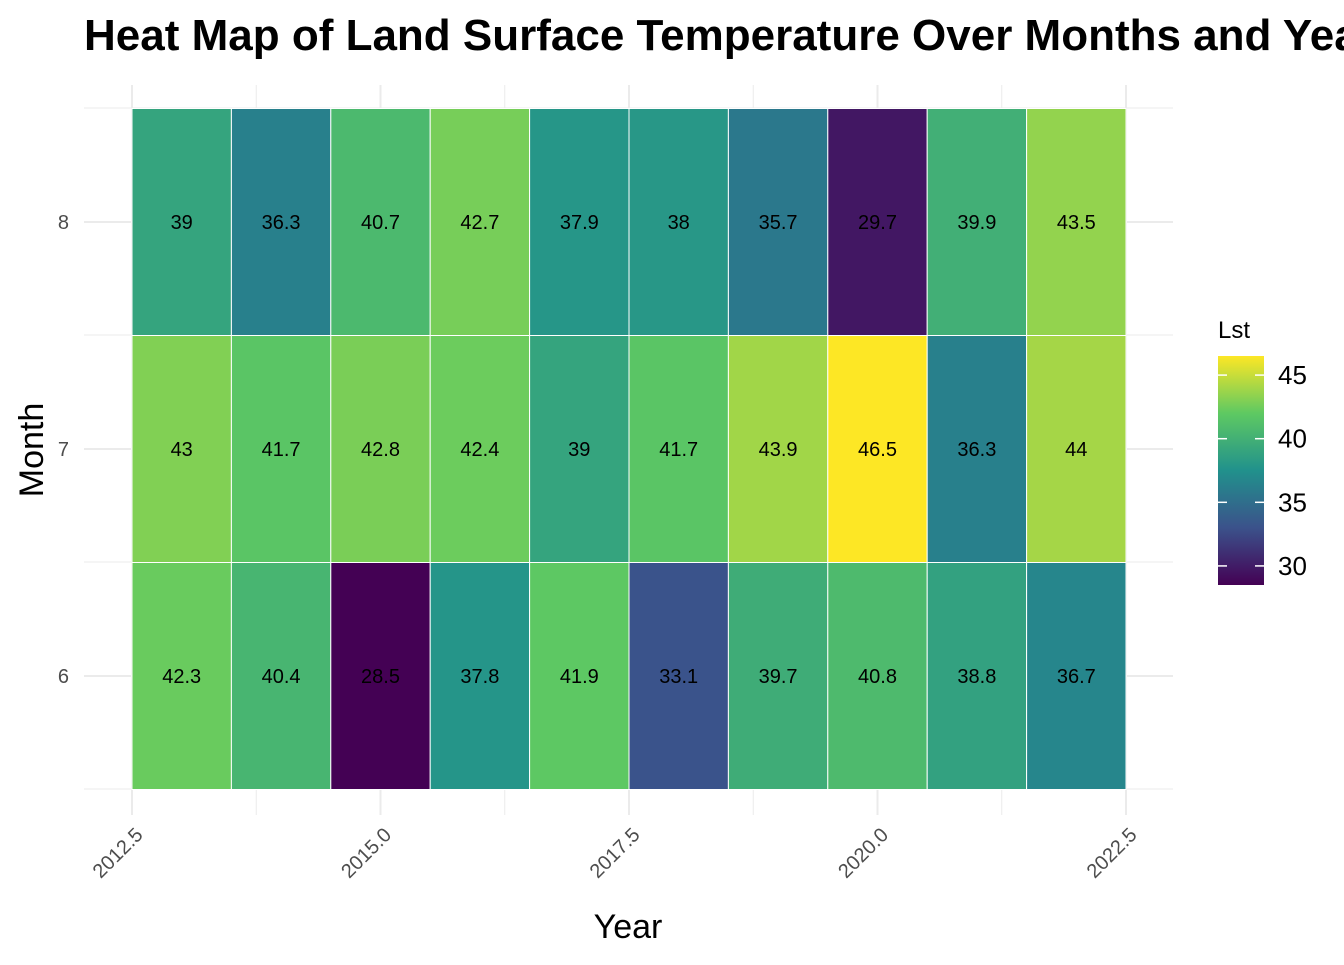  I want to click on cell-value-label: 42.3, so click(181, 677).